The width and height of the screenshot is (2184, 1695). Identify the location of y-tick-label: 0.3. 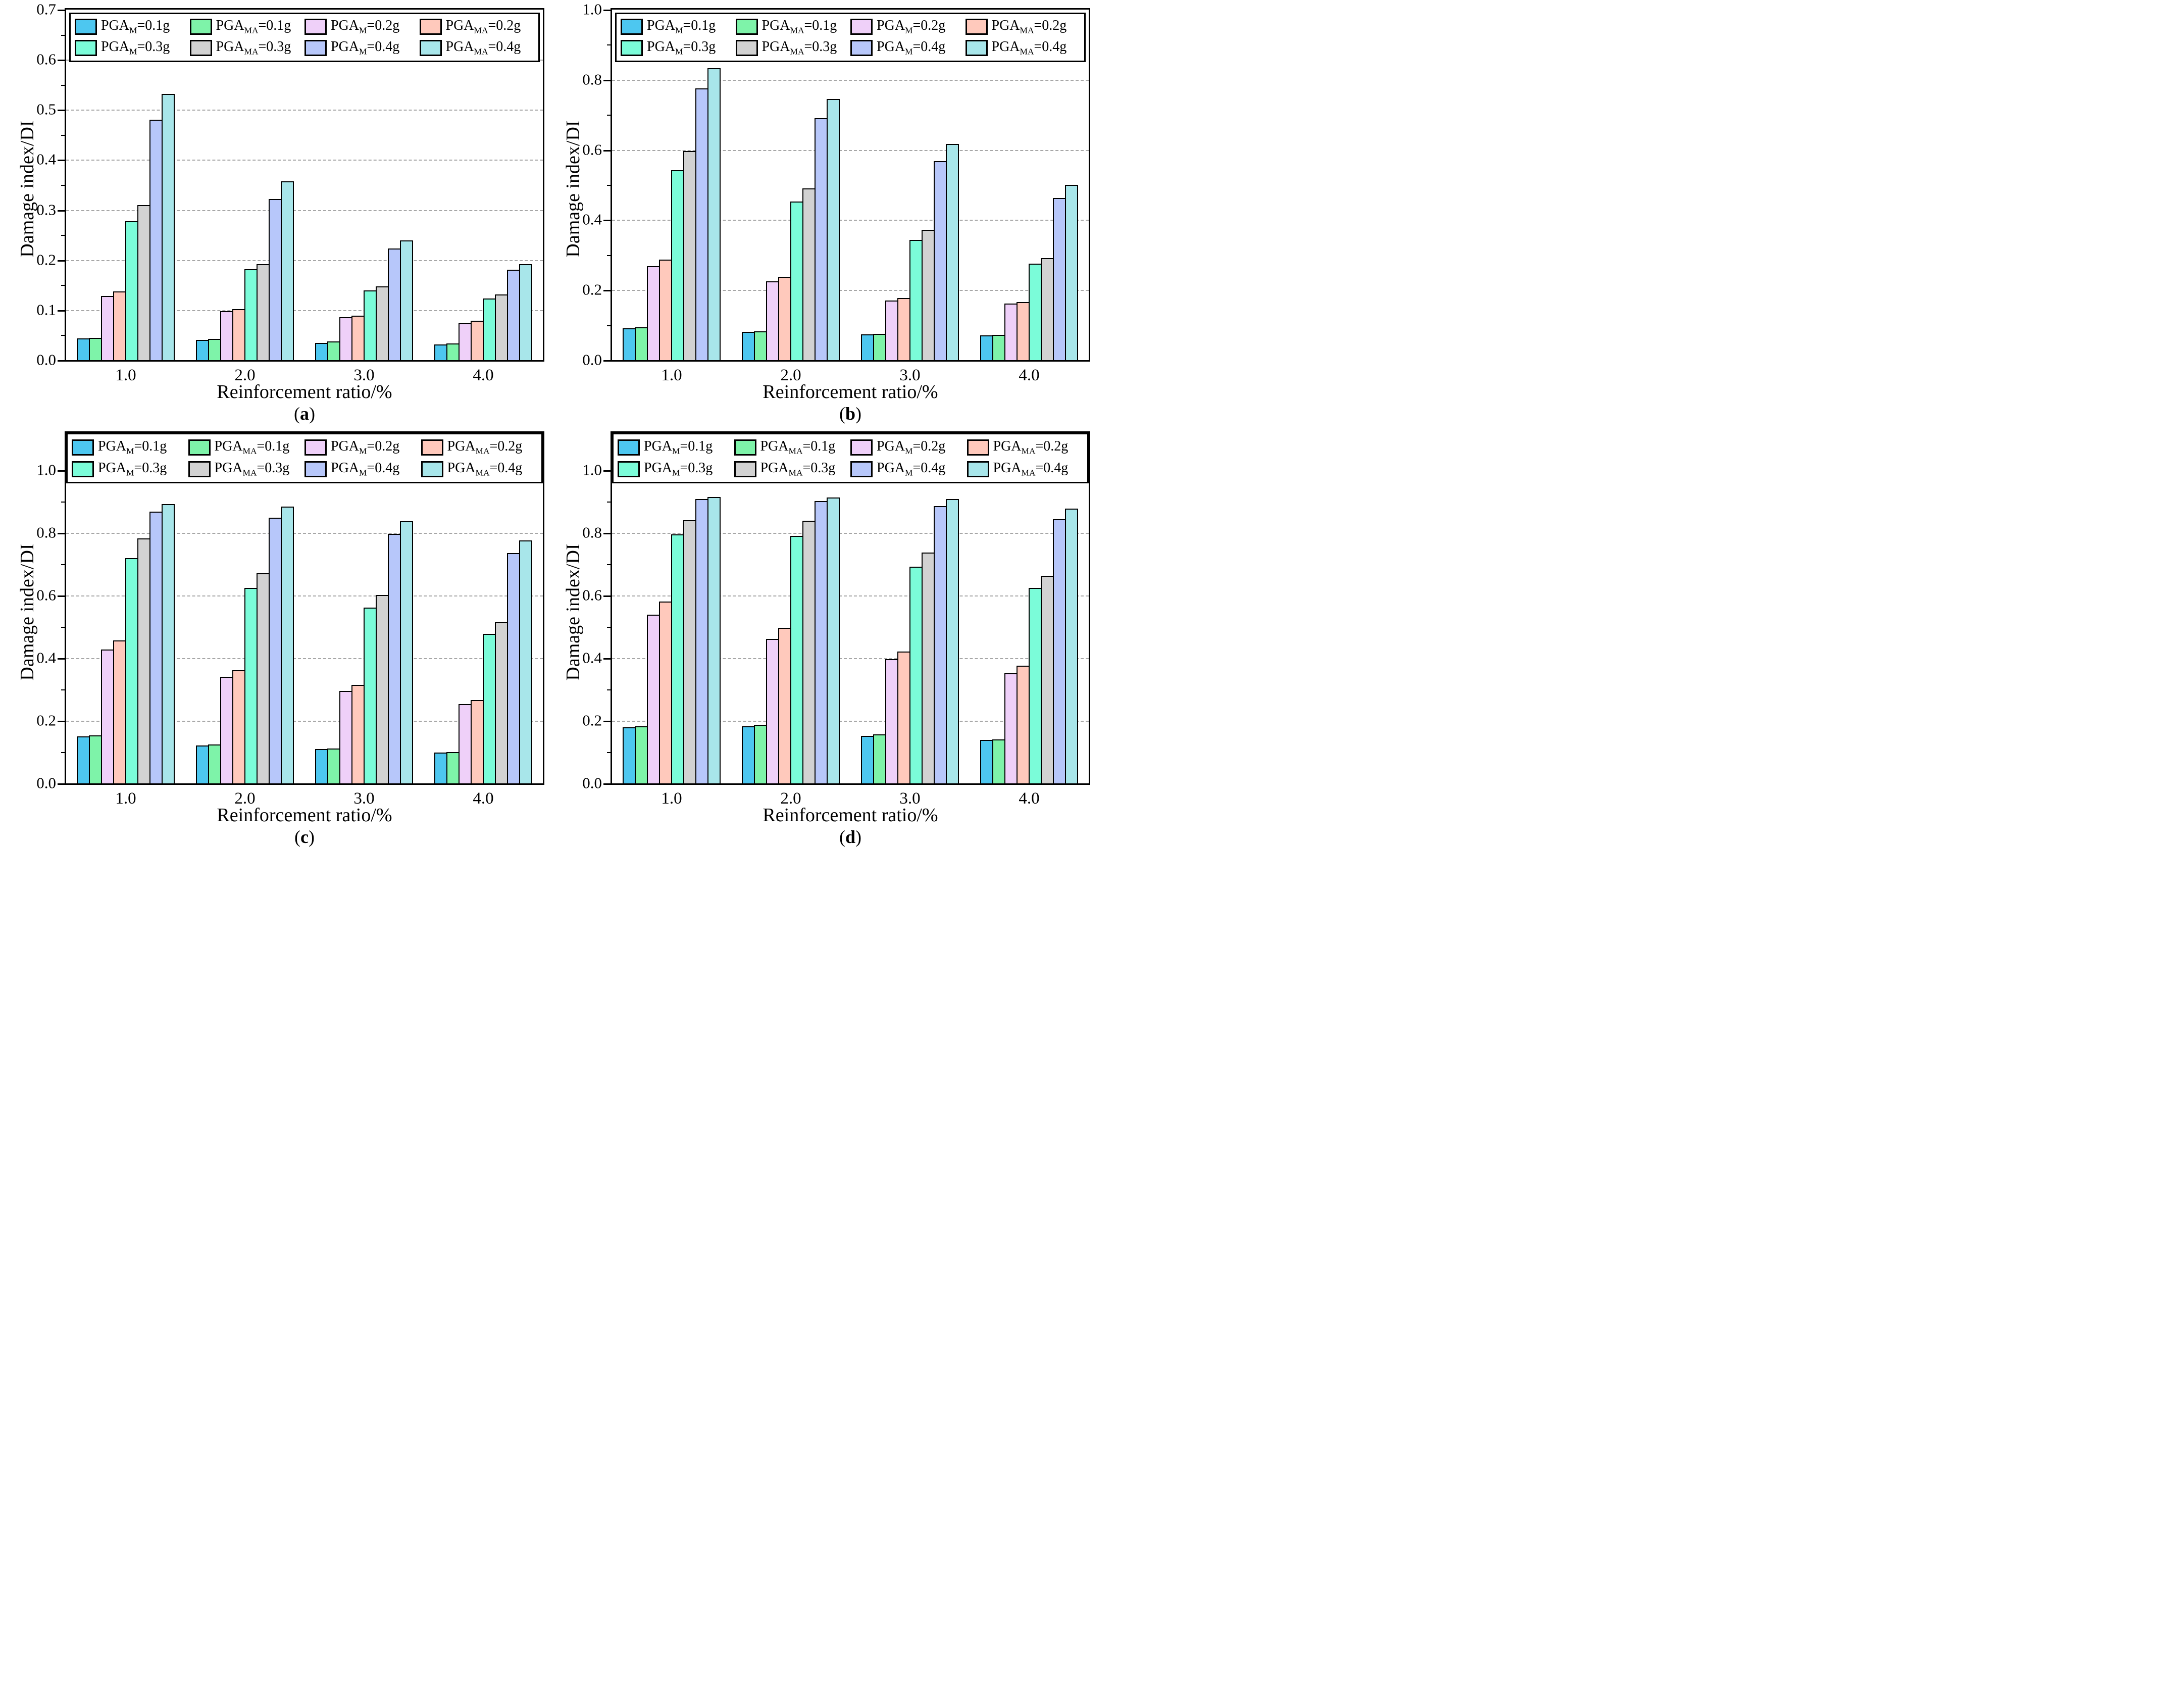
(46, 209).